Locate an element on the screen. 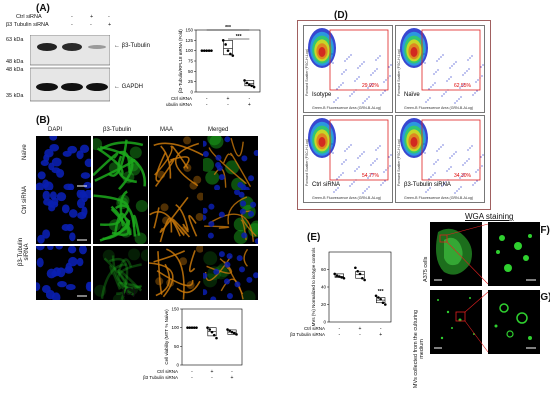 This screenshot has width=550, height=405. wga-title: WGA staining is located at coordinates (489, 216).